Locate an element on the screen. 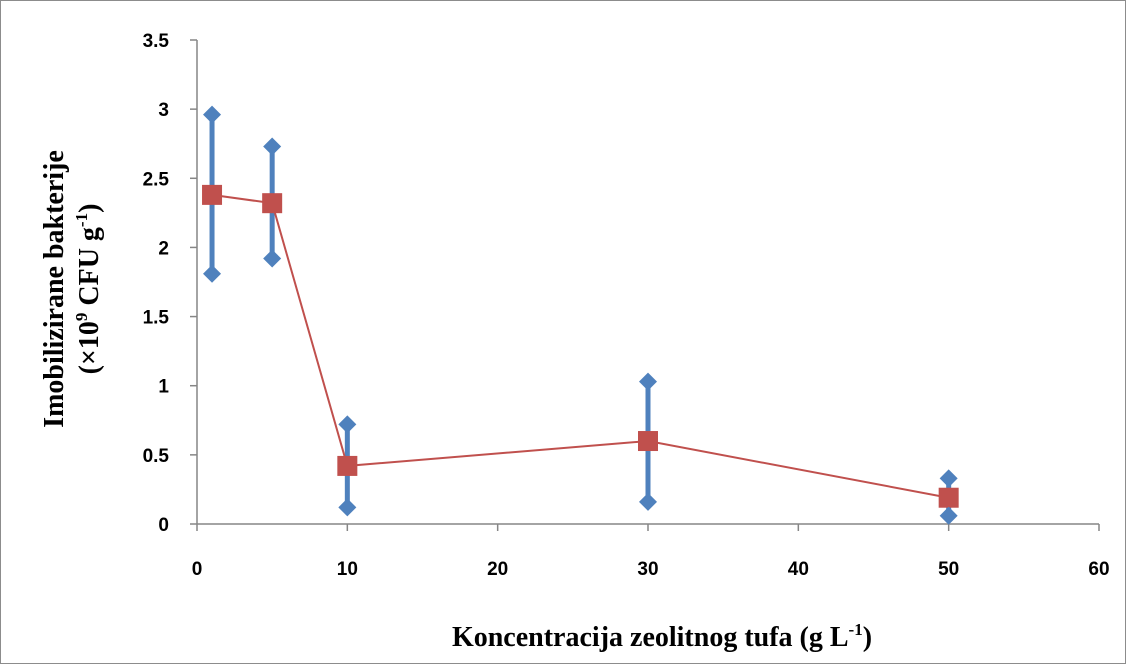 The image size is (1128, 666). x-tick-label: 40 is located at coordinates (798, 569).